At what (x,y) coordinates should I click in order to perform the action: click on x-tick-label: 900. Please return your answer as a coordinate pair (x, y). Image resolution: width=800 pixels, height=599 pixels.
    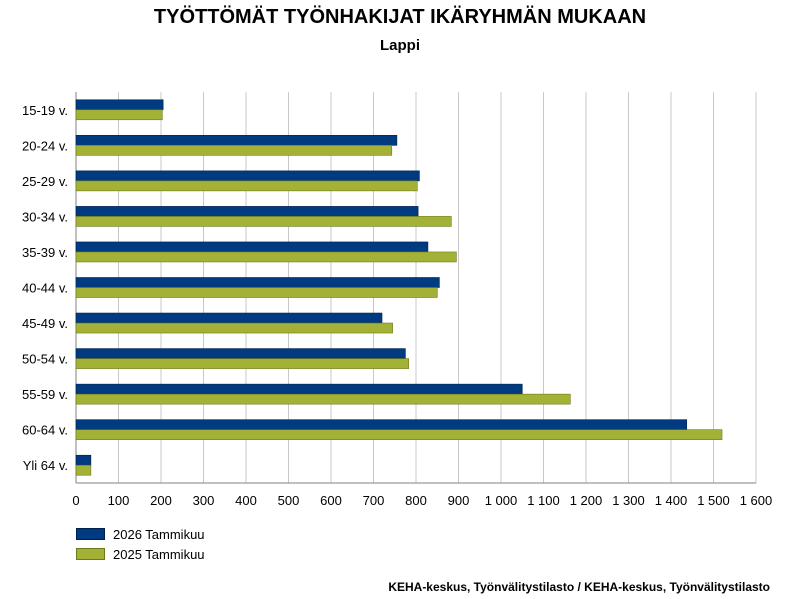
    Looking at the image, I should click on (459, 500).